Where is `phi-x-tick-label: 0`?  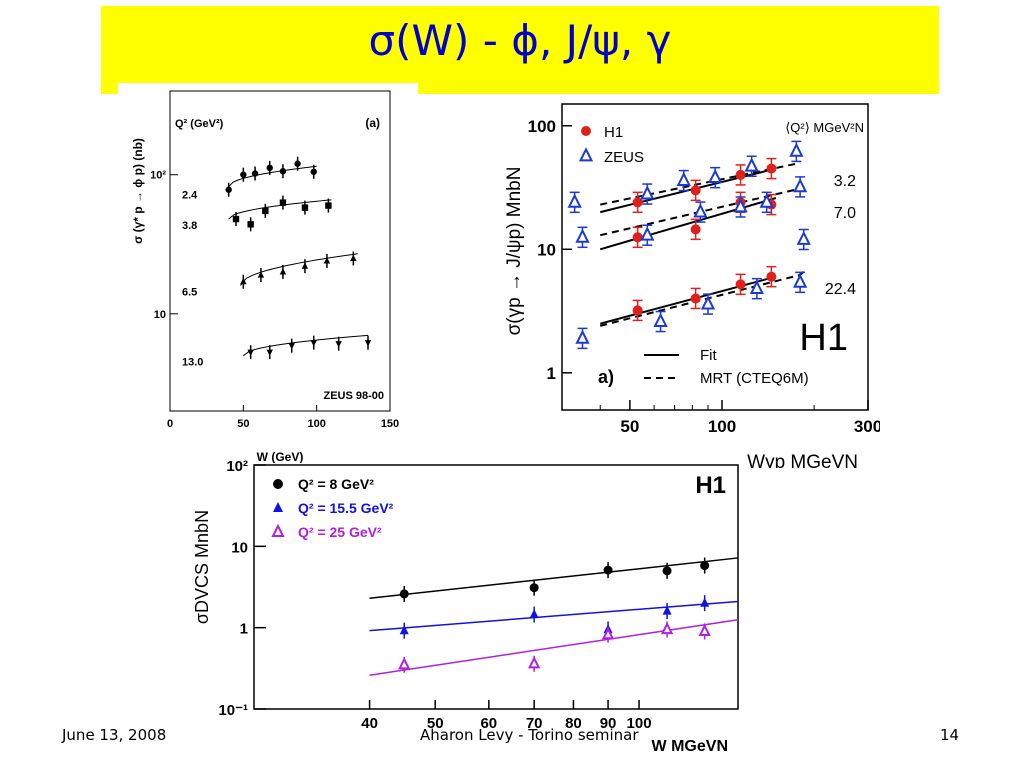 phi-x-tick-label: 0 is located at coordinates (170, 424).